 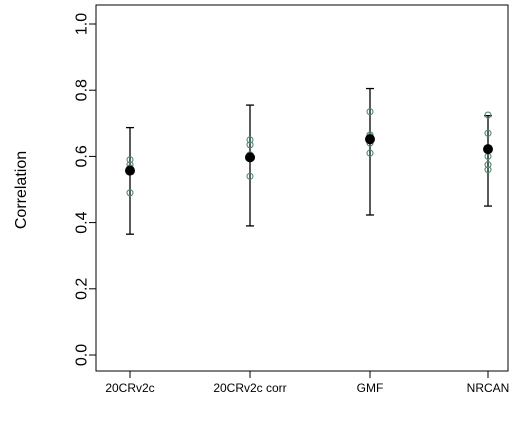 I want to click on y-tick-label: 0.8, so click(x=82, y=90).